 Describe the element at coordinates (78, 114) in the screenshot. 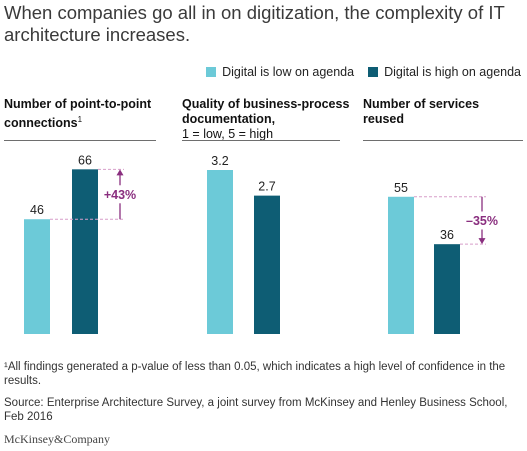

I see `panel-title-connections-text: Number of point-to-point connections` at that location.